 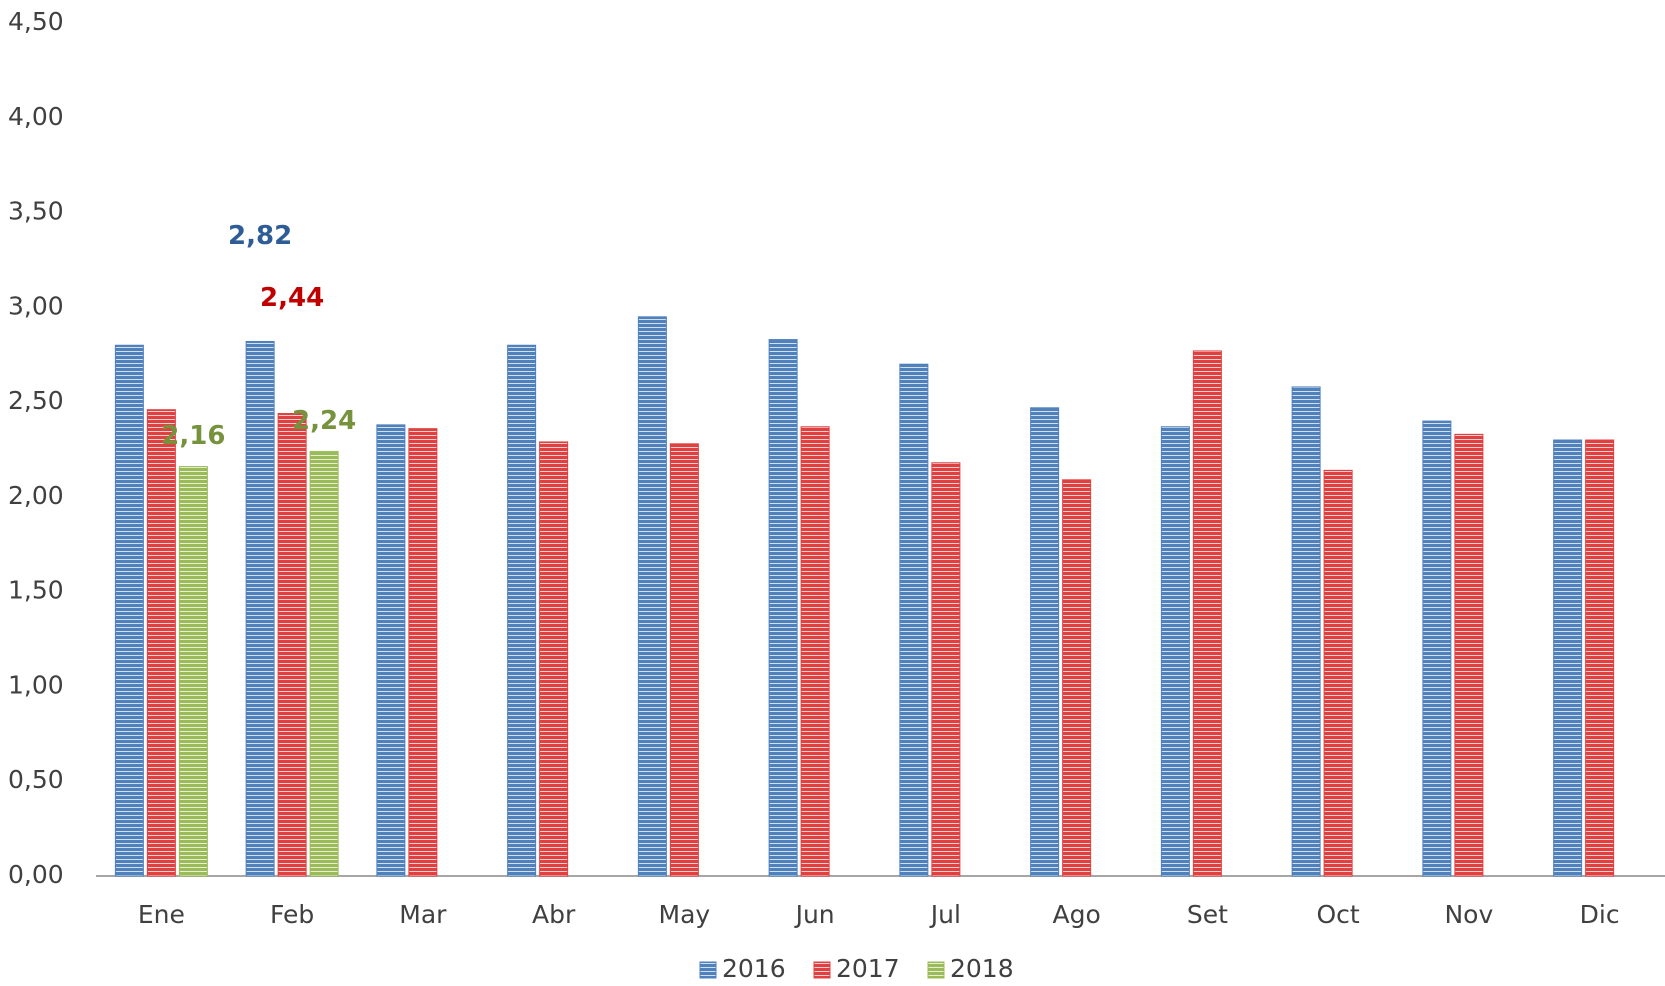 What do you see at coordinates (324, 421) in the screenshot?
I see `data-label: 2,24` at bounding box center [324, 421].